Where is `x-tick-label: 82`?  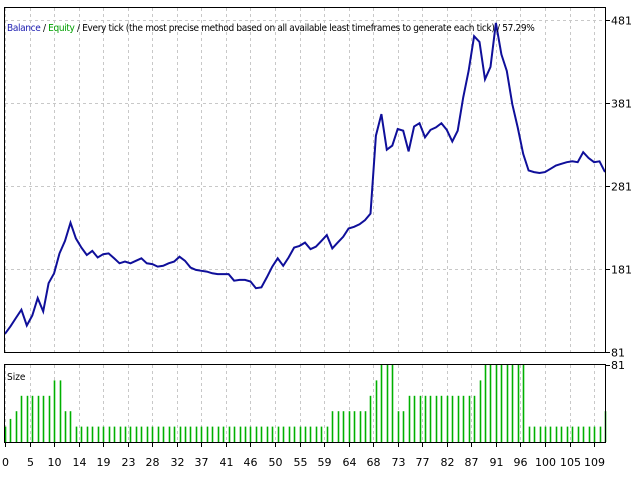
x-tick-label: 82 is located at coordinates (448, 462).